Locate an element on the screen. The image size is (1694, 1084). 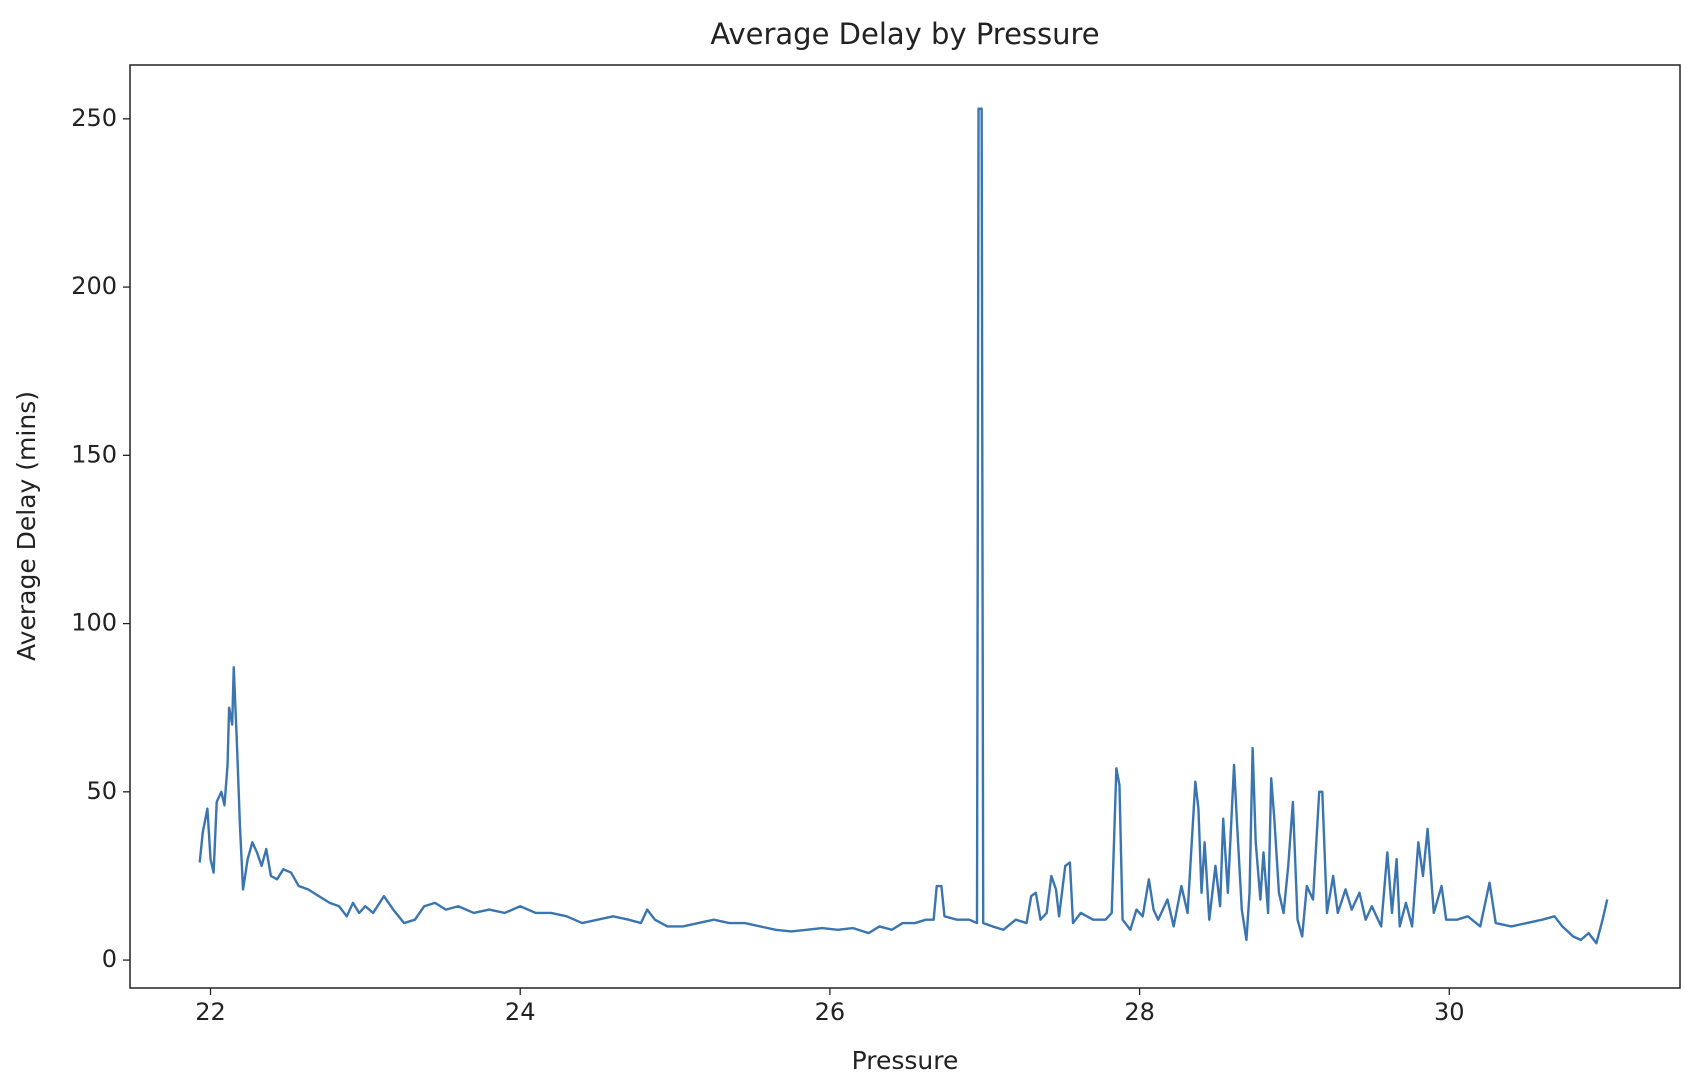
y-tick-label: 150 is located at coordinates (94, 454).